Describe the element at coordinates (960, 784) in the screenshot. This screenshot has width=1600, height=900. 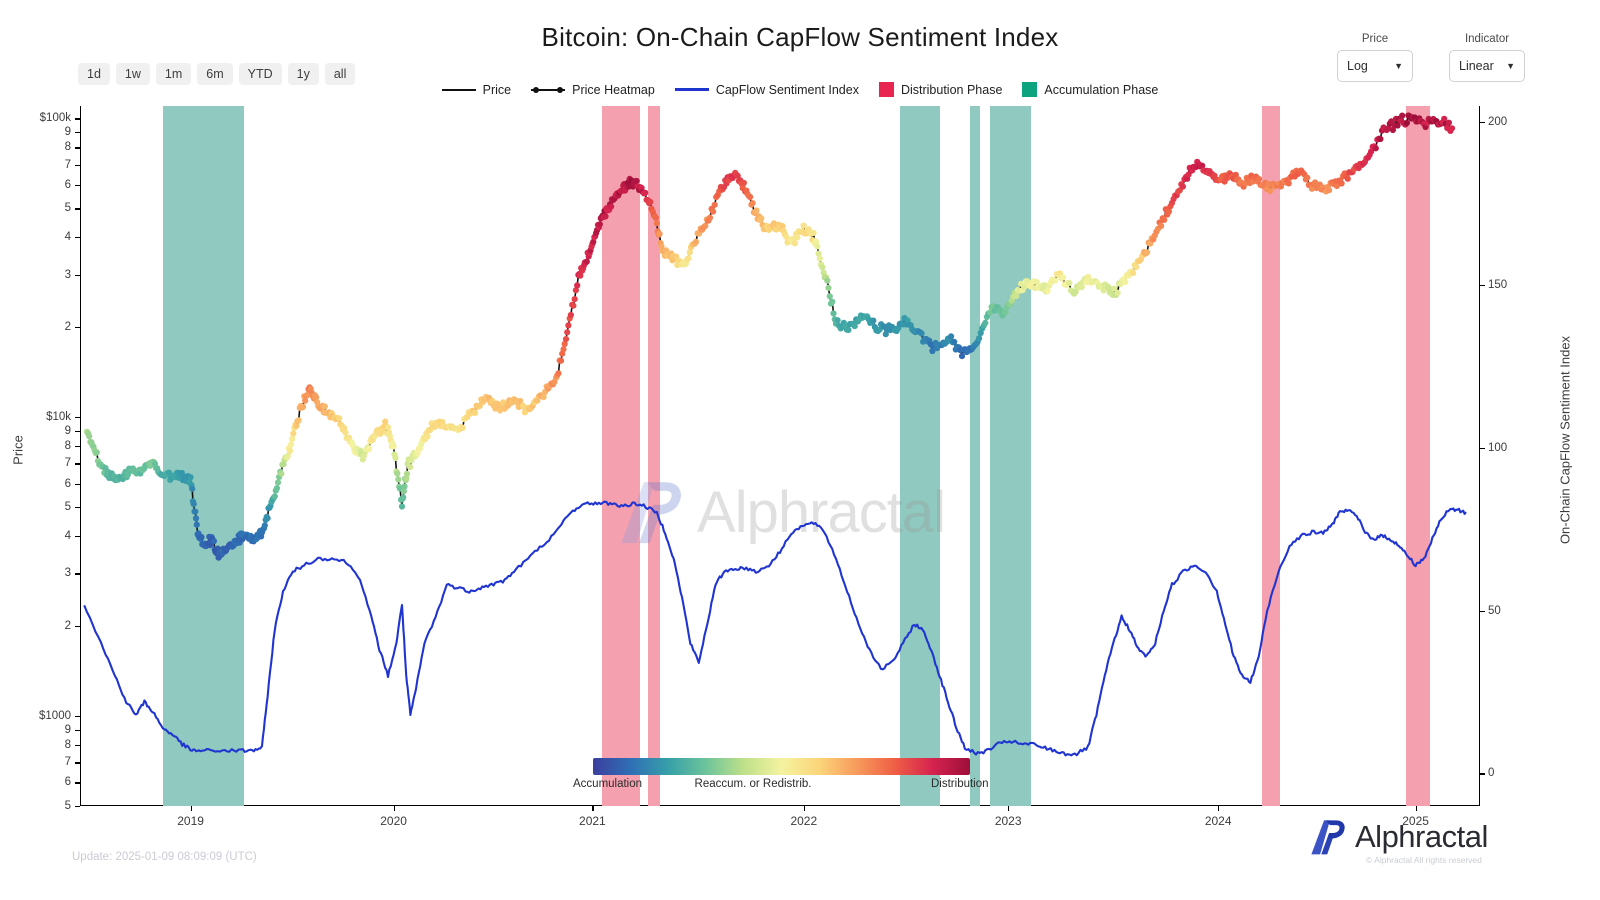
I see `colorbar-label-distribution: Distribution` at that location.